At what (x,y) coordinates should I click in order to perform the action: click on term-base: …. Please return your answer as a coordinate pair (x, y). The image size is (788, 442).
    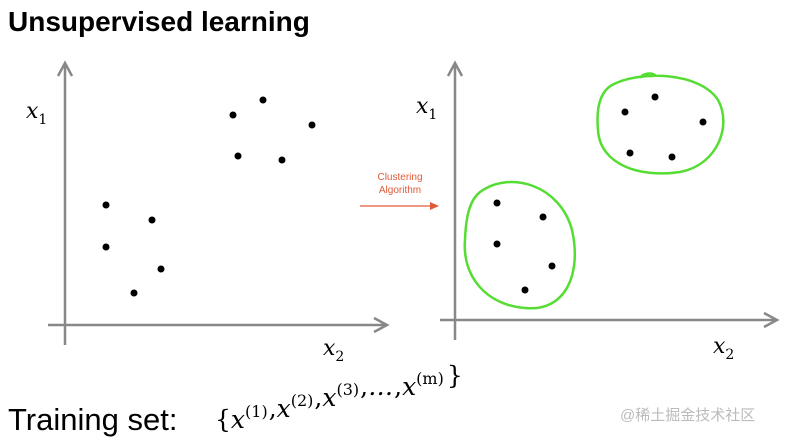
    Looking at the image, I should click on (380, 386).